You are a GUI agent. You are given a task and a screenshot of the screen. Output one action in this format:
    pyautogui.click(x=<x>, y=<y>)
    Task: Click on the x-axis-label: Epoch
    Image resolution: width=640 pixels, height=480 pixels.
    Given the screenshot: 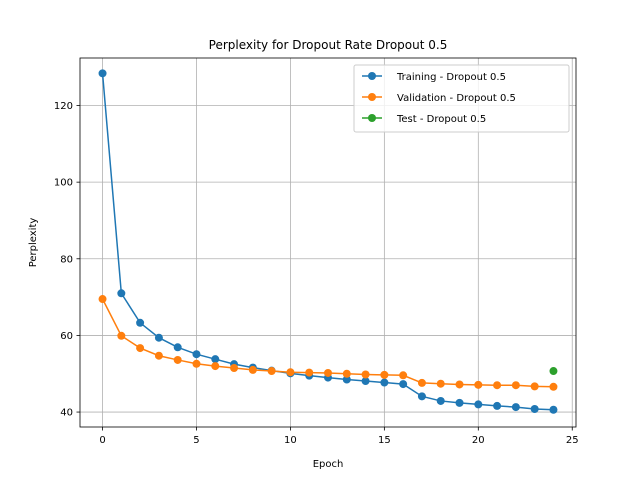 What is the action you would take?
    pyautogui.click(x=328, y=464)
    